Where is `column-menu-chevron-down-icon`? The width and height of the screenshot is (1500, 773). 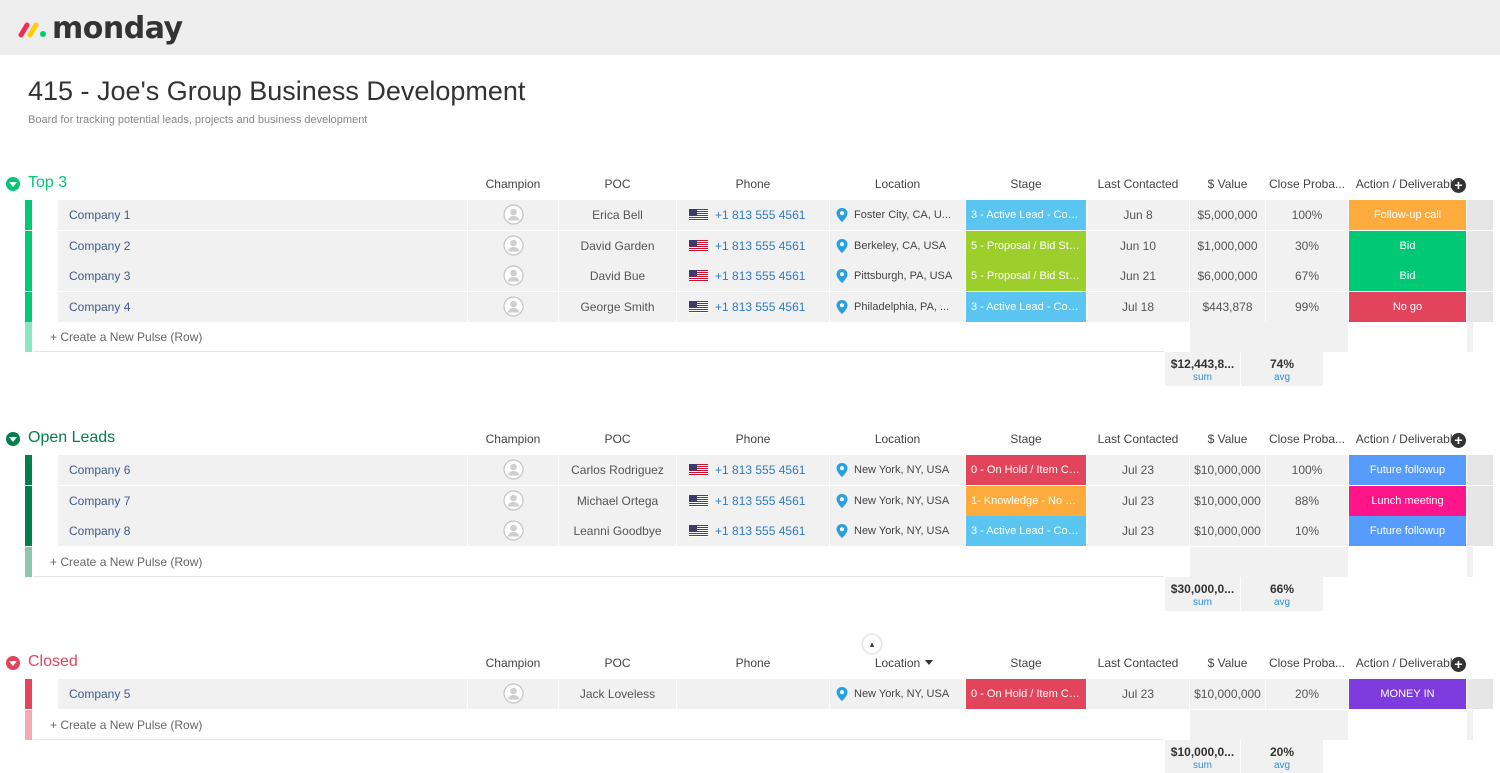
column-menu-chevron-down-icon is located at coordinates (929, 662).